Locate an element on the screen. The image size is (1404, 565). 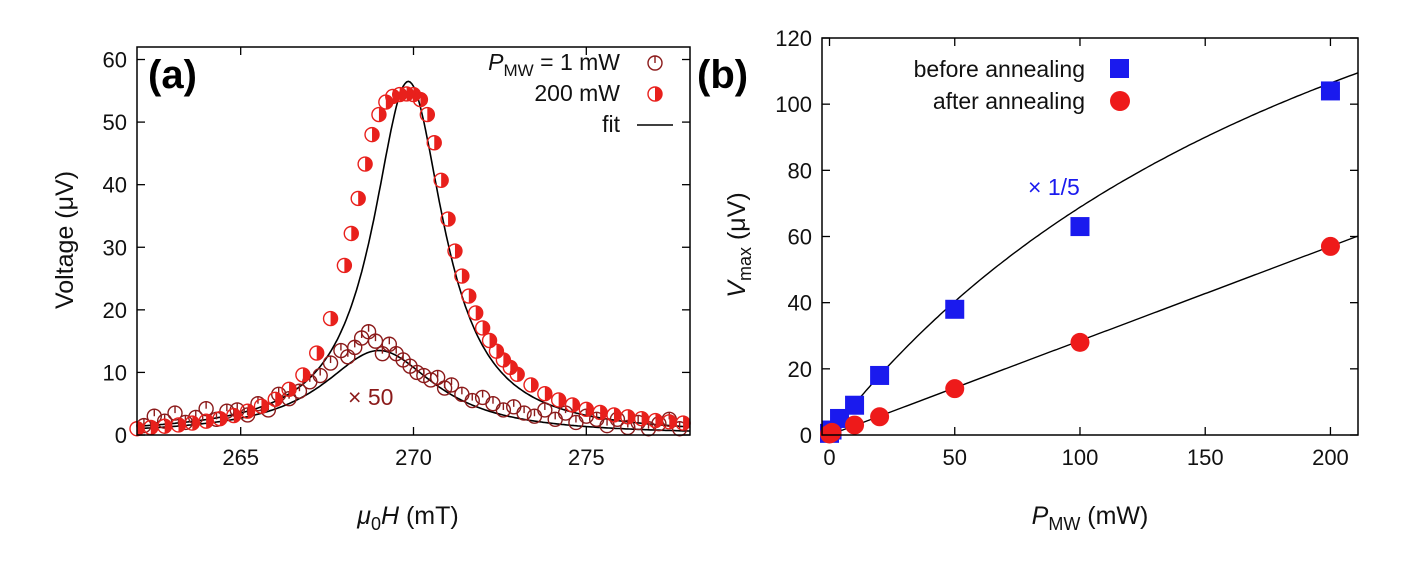
panel-a-y-tick-label: 20 is located at coordinates (115, 310).